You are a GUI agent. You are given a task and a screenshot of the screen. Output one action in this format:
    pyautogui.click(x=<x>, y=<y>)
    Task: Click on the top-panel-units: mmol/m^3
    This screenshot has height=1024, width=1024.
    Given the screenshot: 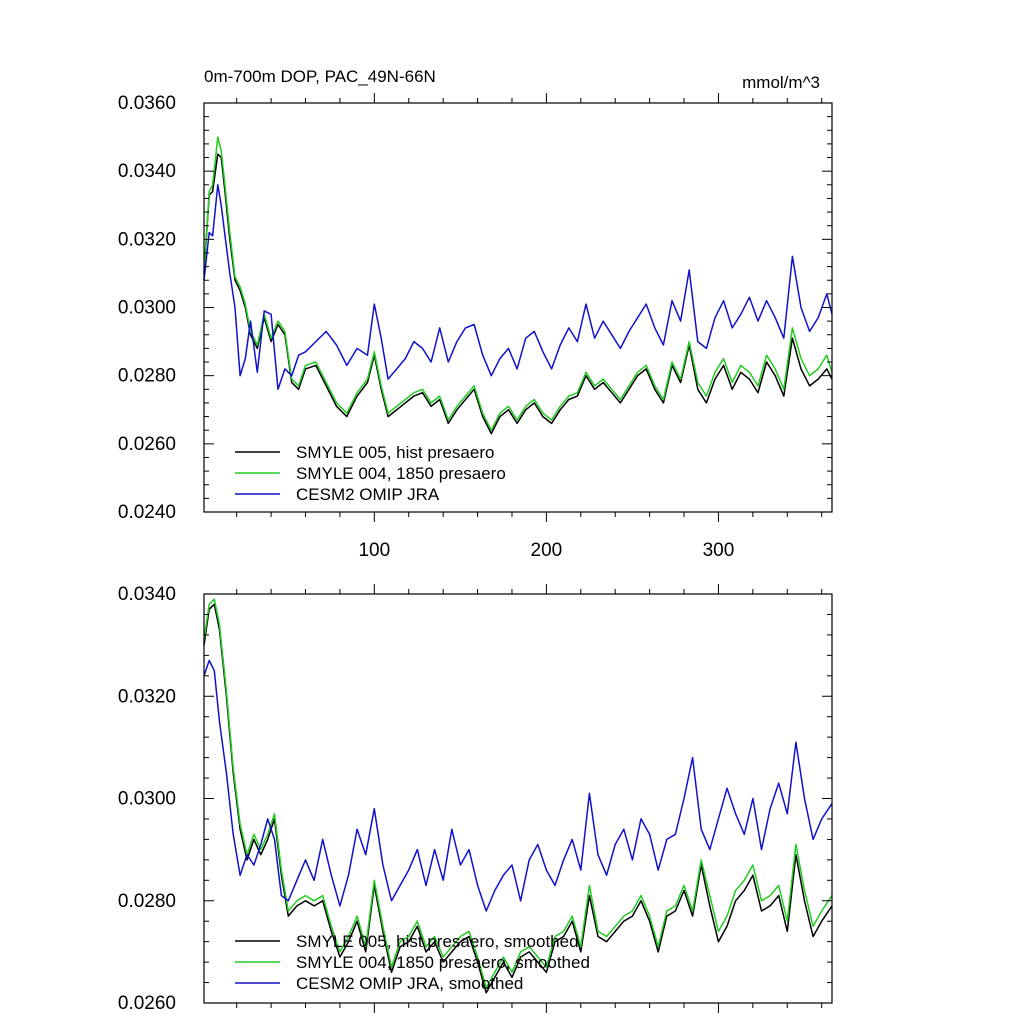 What is the action you would take?
    pyautogui.click(x=781, y=82)
    